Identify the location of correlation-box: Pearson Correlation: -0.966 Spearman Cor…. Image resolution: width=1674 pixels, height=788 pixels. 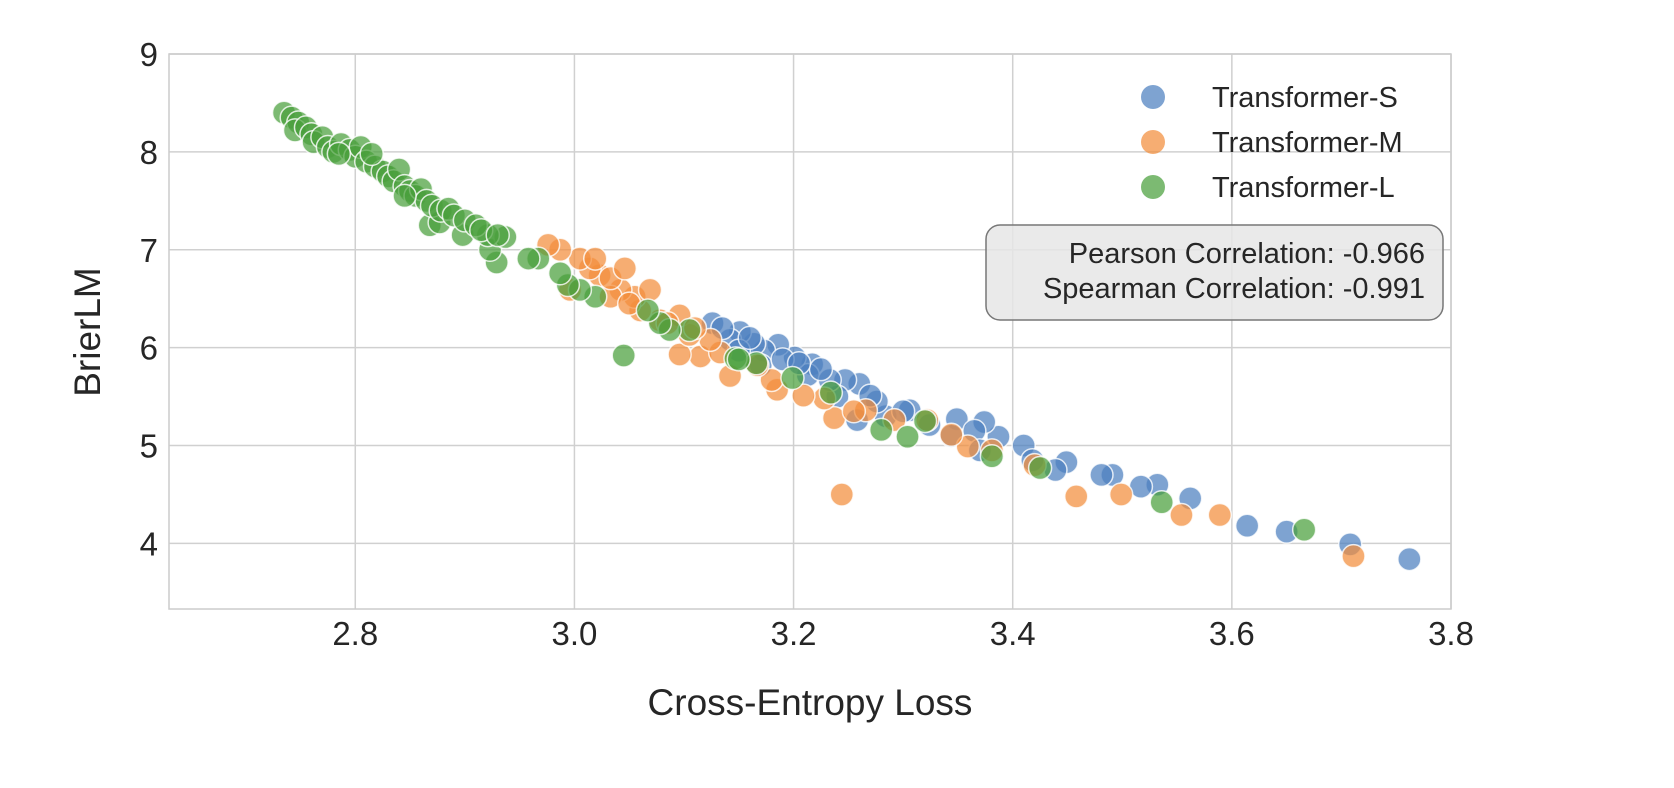
(1214, 272).